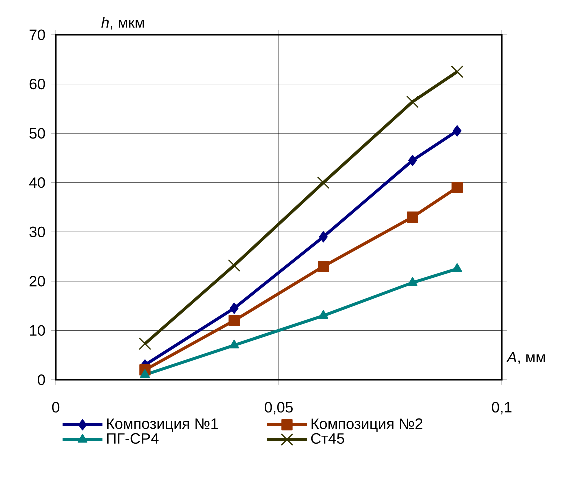  Describe the element at coordinates (123, 23) in the screenshot. I see `y-axis-title: h, мкм` at that location.